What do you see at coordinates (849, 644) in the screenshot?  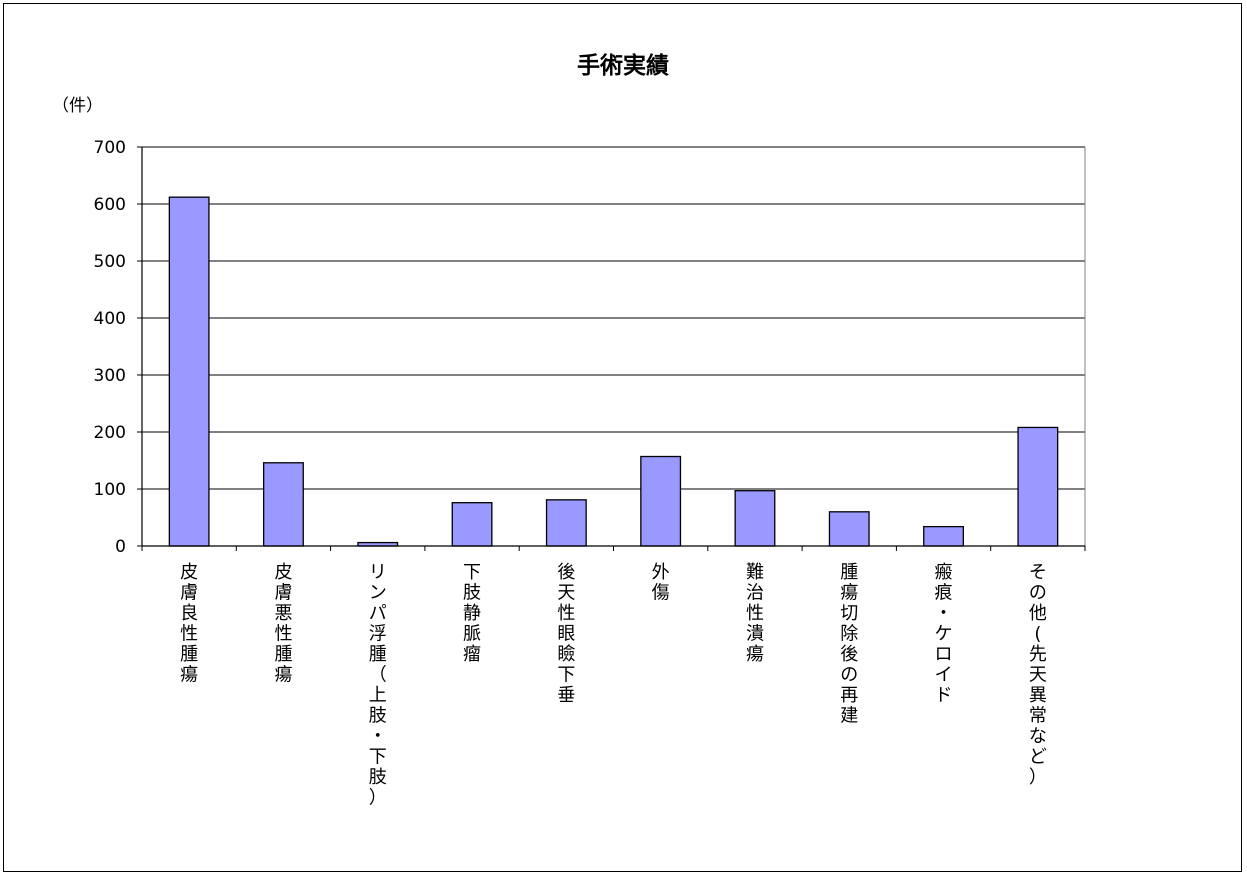 I see `category-label: 腫瘍切除後の再建` at bounding box center [849, 644].